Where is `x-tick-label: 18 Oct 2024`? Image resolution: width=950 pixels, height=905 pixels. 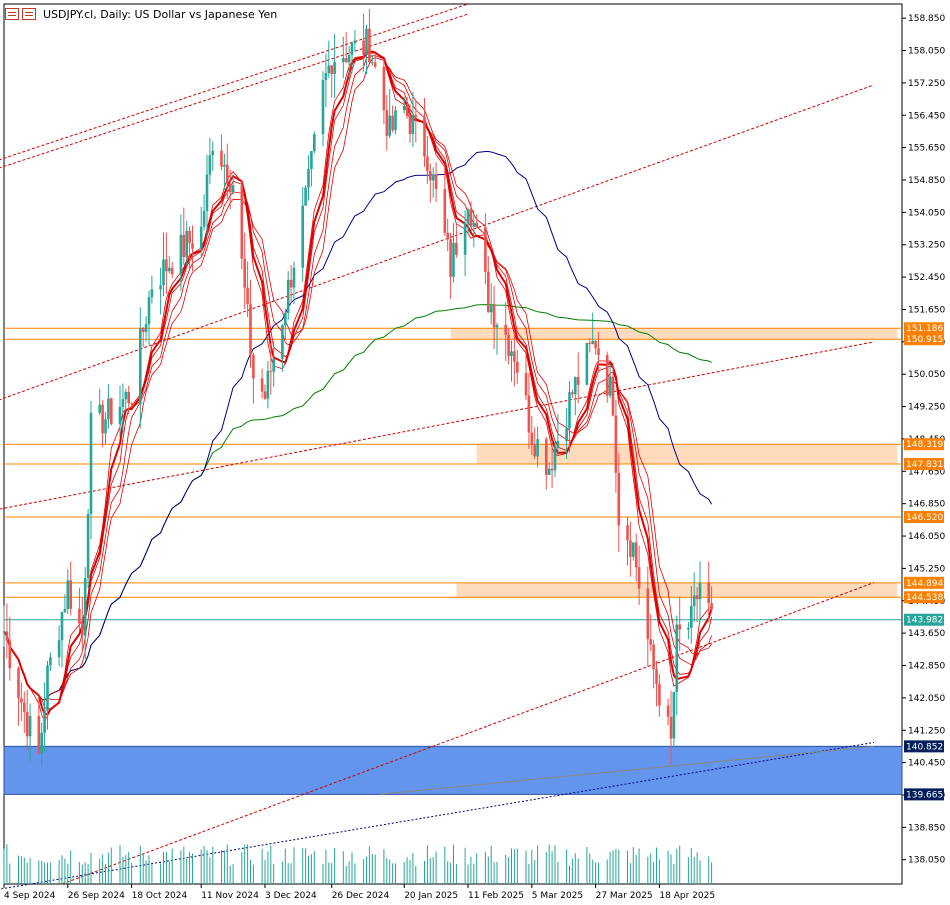
x-tick-label: 18 Oct 2024 is located at coordinates (160, 896).